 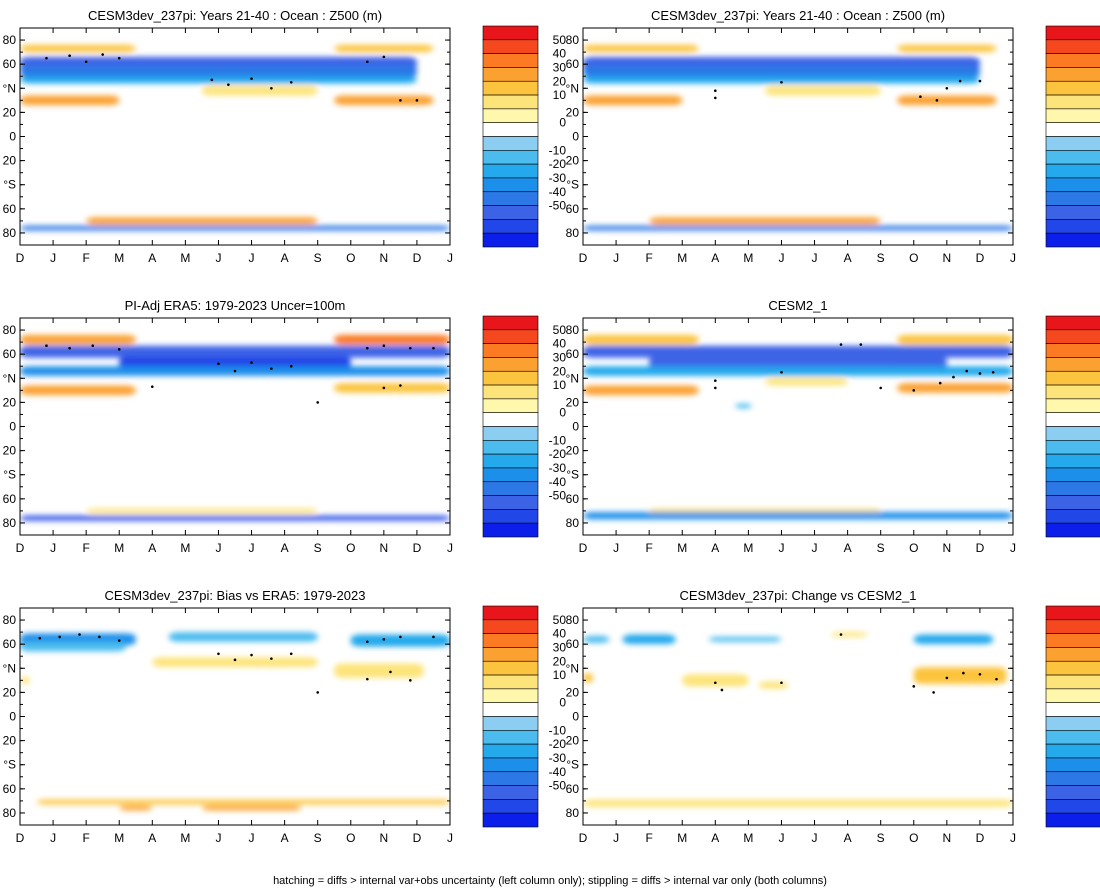 What do you see at coordinates (562, 703) in the screenshot?
I see `colorbar-label: 0` at bounding box center [562, 703].